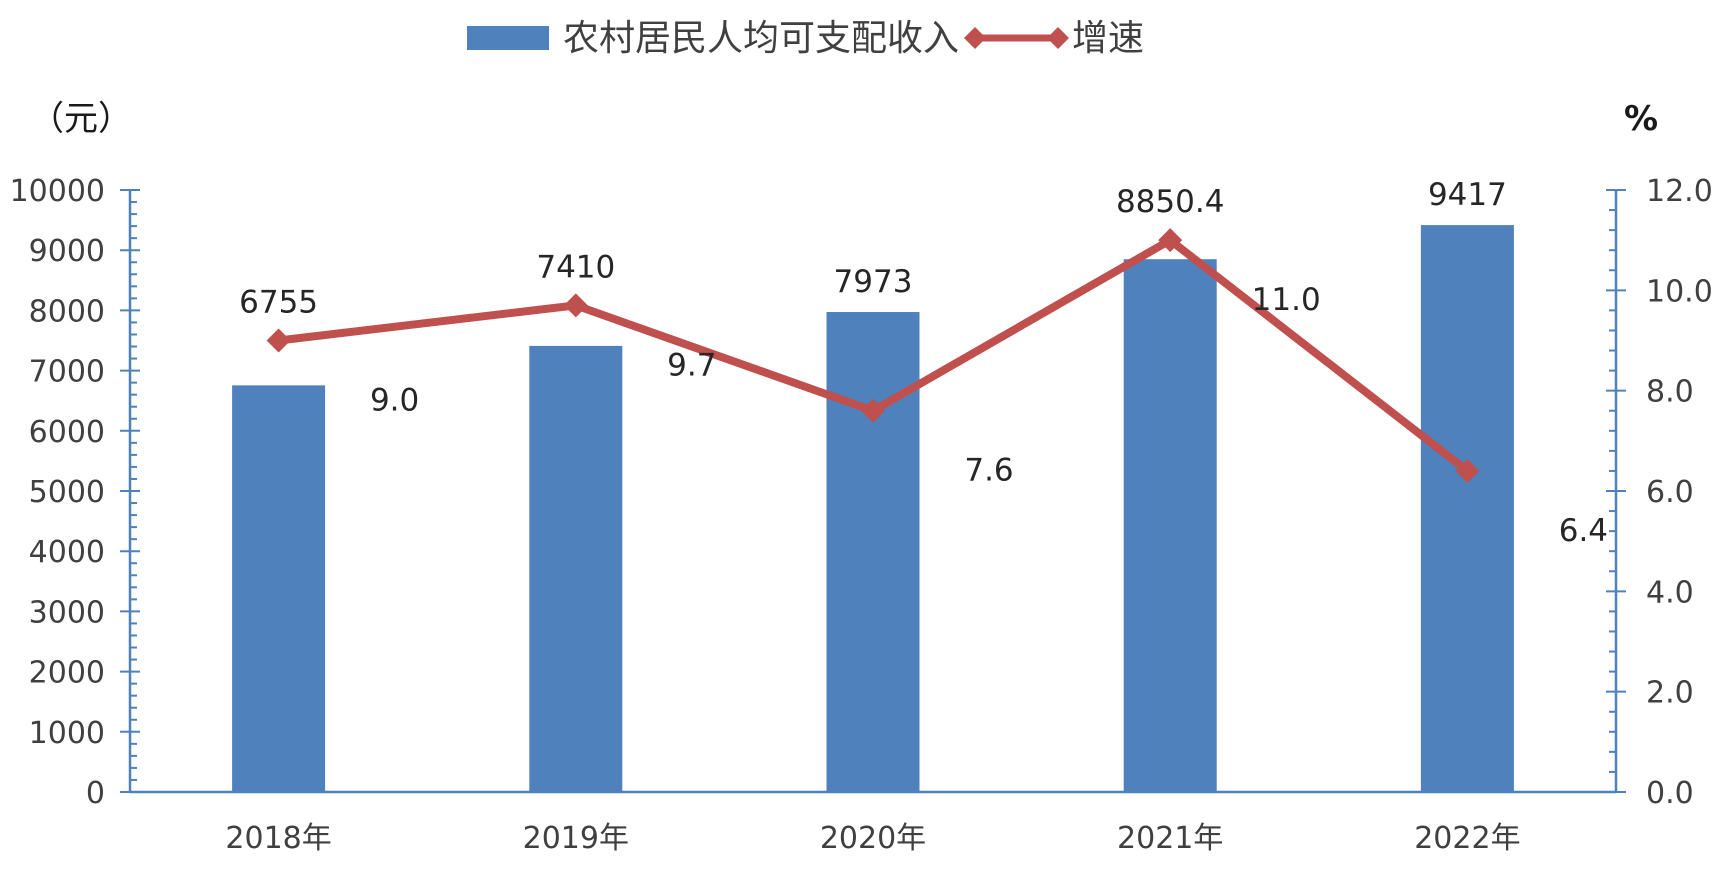  I want to click on bar-value-label-2020年: 7973, so click(873, 282).